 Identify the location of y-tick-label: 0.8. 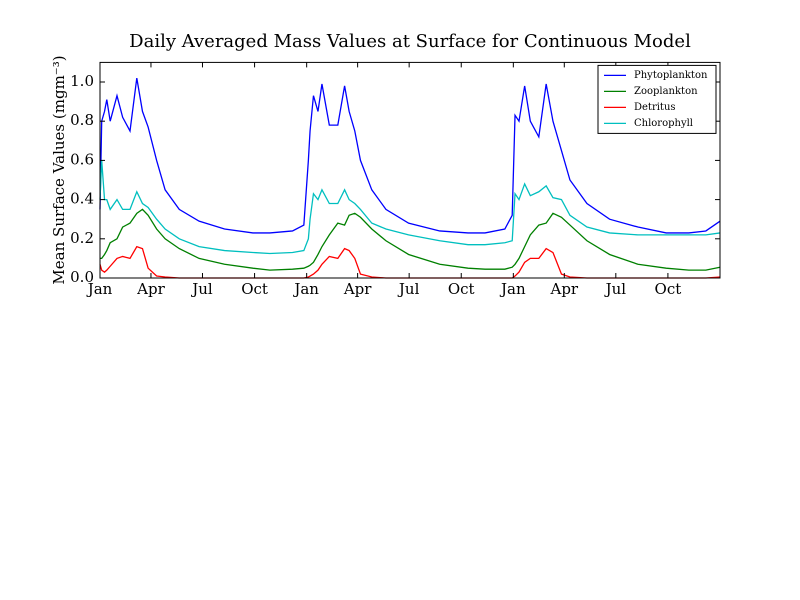
(82, 120).